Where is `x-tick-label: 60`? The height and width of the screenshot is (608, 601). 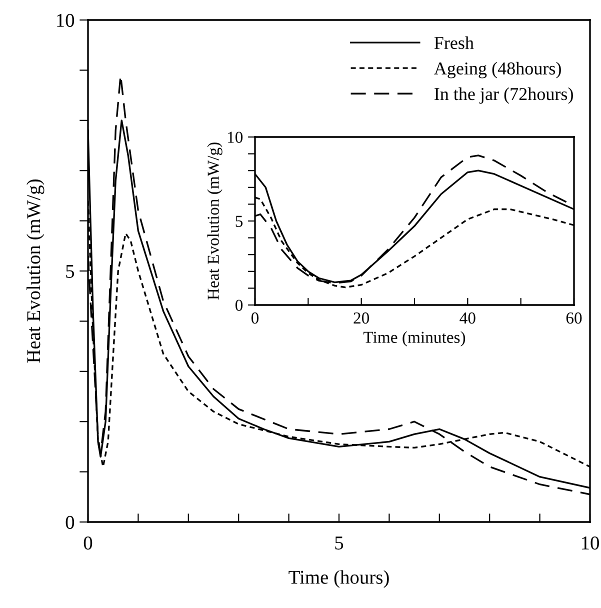 x-tick-label: 60 is located at coordinates (574, 318).